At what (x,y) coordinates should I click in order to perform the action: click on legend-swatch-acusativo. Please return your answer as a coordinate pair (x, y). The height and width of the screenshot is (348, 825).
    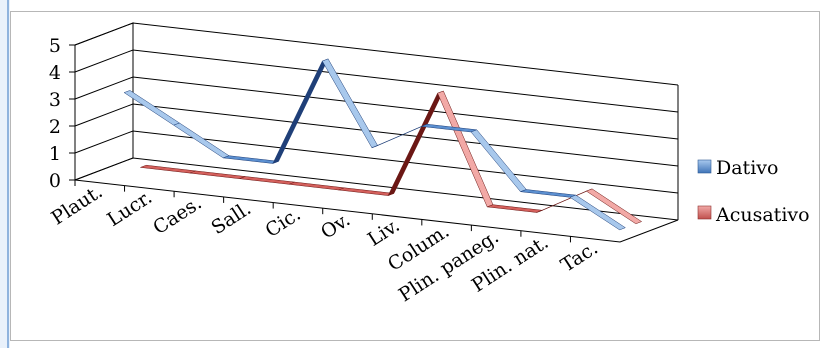
    Looking at the image, I should click on (704, 212).